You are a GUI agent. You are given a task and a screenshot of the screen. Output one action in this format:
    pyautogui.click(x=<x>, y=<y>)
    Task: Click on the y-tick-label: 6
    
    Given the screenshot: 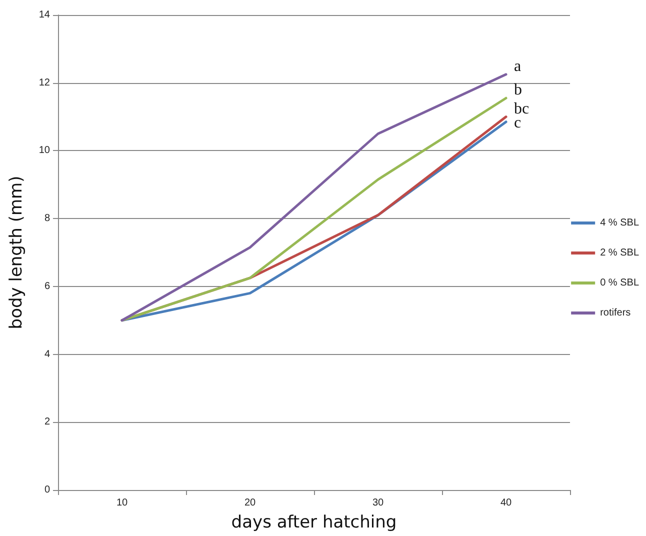 What is the action you would take?
    pyautogui.click(x=47, y=286)
    